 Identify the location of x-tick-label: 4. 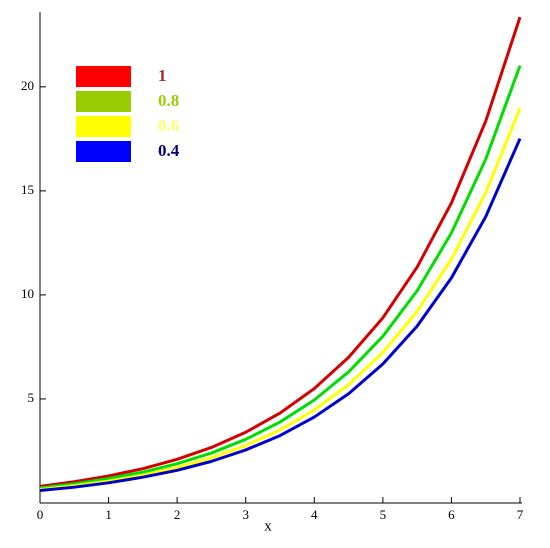
(314, 514).